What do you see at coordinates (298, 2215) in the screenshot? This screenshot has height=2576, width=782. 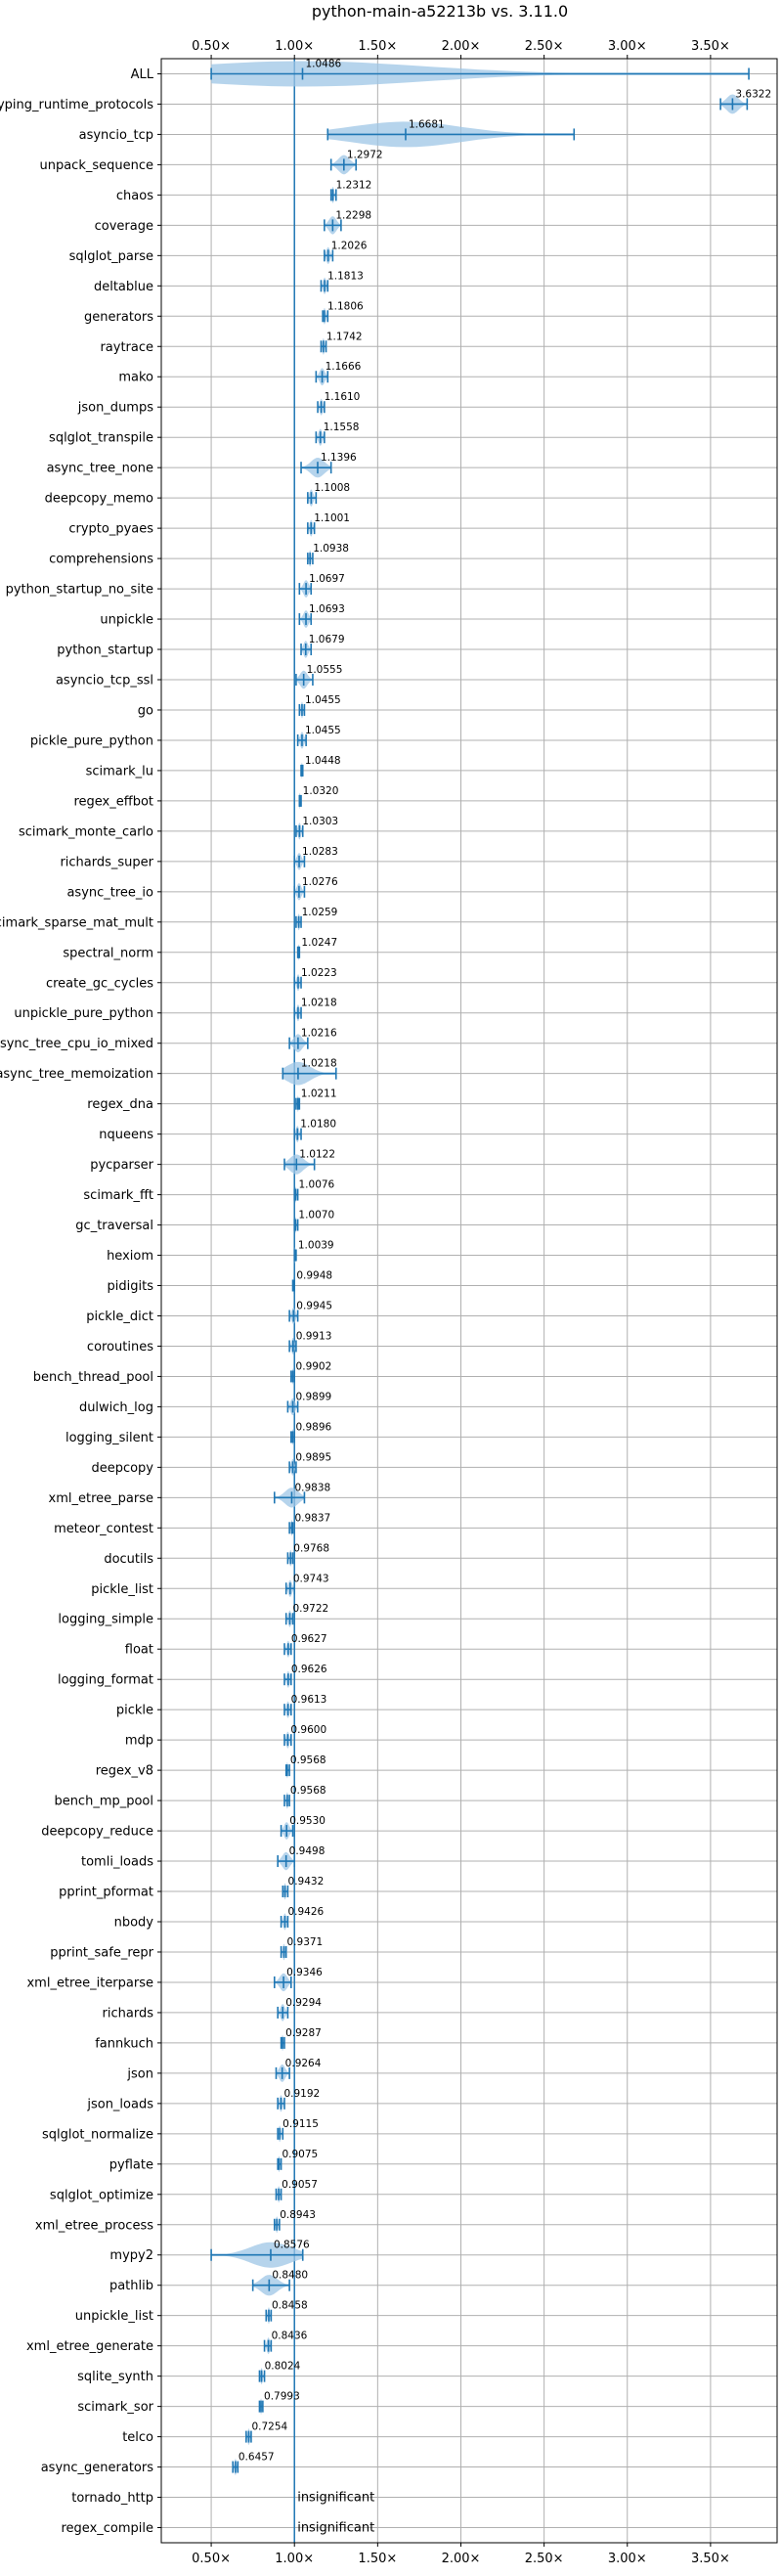 I see `value-label: 0.8943` at bounding box center [298, 2215].